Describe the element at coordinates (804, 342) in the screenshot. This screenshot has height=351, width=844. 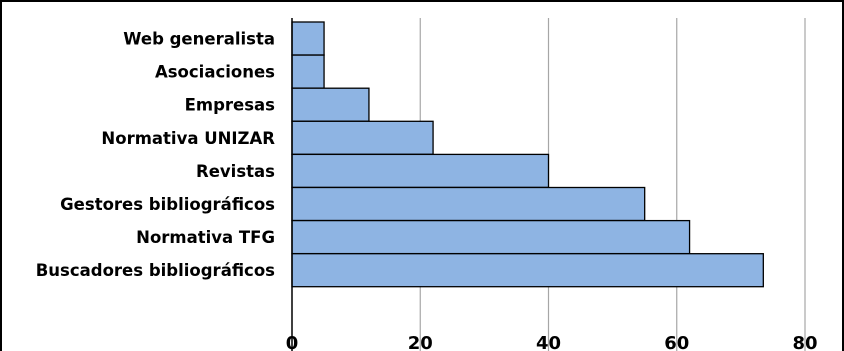
I see `x-tick-label: 80` at that location.